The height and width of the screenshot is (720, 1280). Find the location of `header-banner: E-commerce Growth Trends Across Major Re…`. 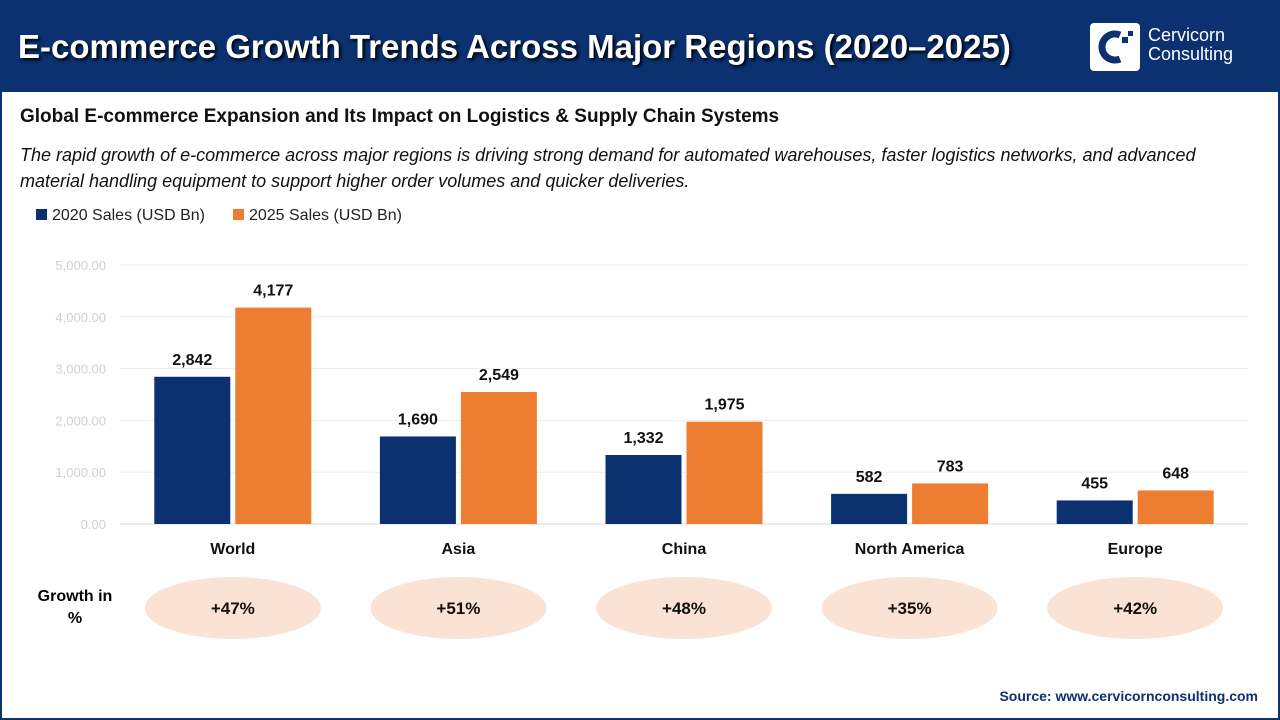

header-banner: E-commerce Growth Trends Across Major Re… is located at coordinates (640, 46).